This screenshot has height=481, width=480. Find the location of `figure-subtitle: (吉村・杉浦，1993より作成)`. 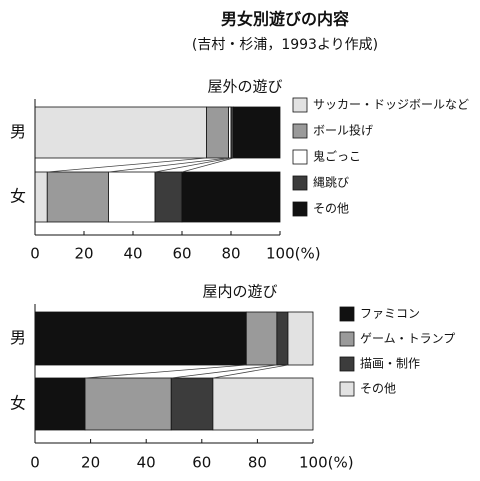

figure-subtitle: (吉村・杉浦，1993より作成) is located at coordinates (285, 45).